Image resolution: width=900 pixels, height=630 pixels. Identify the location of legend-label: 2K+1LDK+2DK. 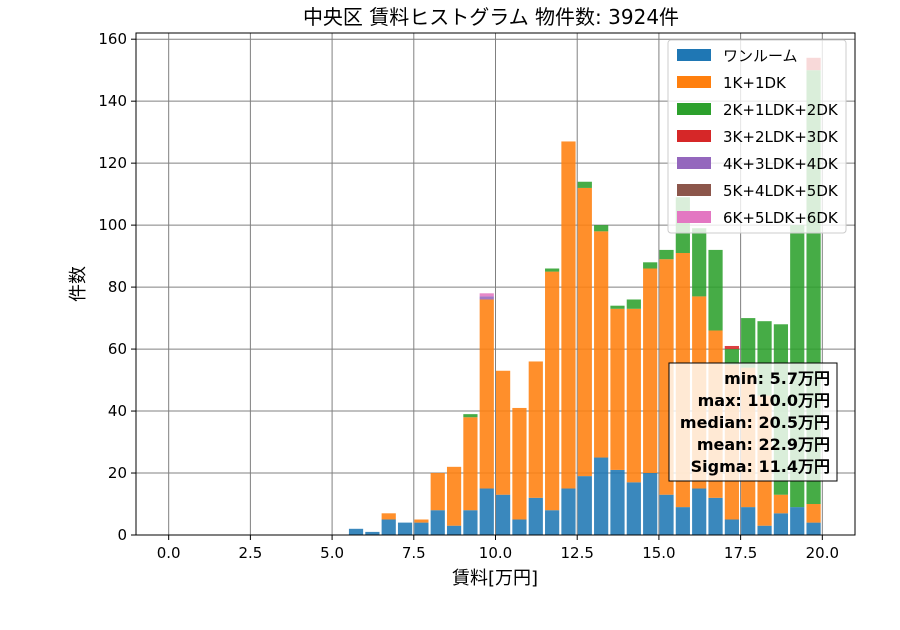
(781, 110).